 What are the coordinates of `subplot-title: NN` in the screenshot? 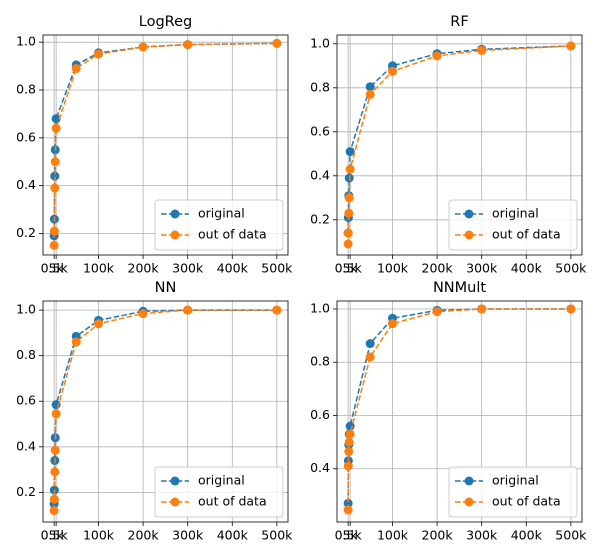 It's located at (166, 288).